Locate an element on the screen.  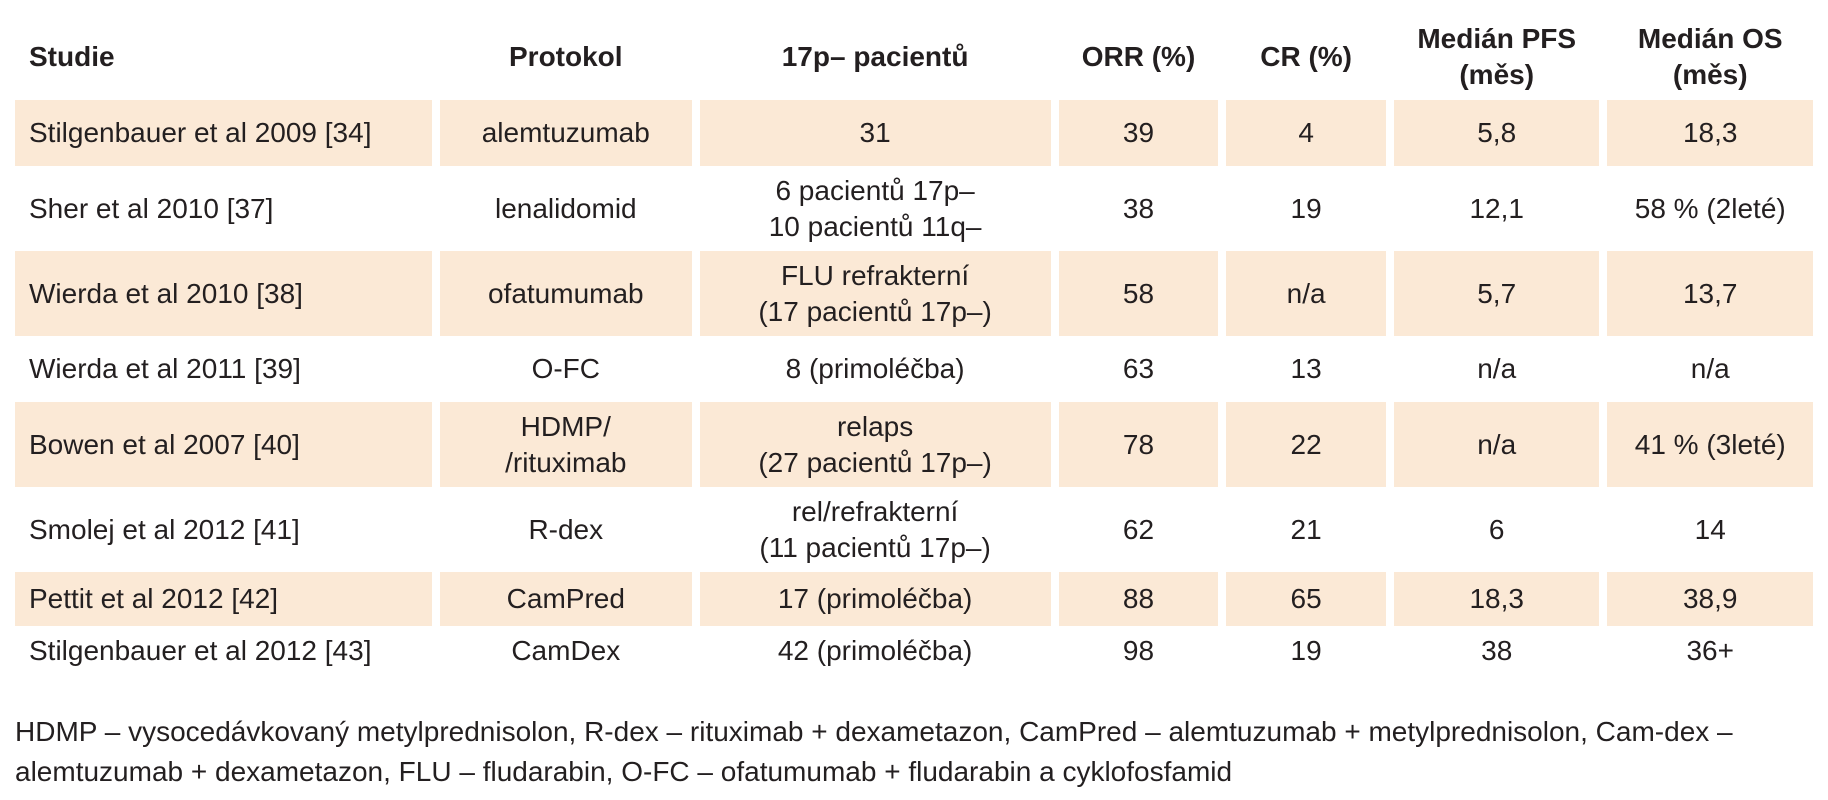
cell-pacienti: 8 (primoléčba) is located at coordinates (875, 369).